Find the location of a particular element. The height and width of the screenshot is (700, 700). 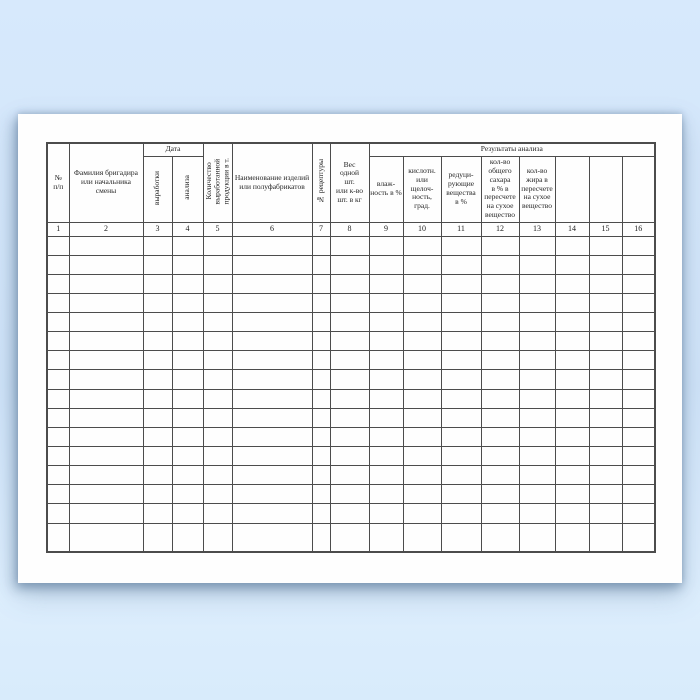

col-header-unit-weight: Вес одной шт. или к-во шт. в кг is located at coordinates (349, 182).